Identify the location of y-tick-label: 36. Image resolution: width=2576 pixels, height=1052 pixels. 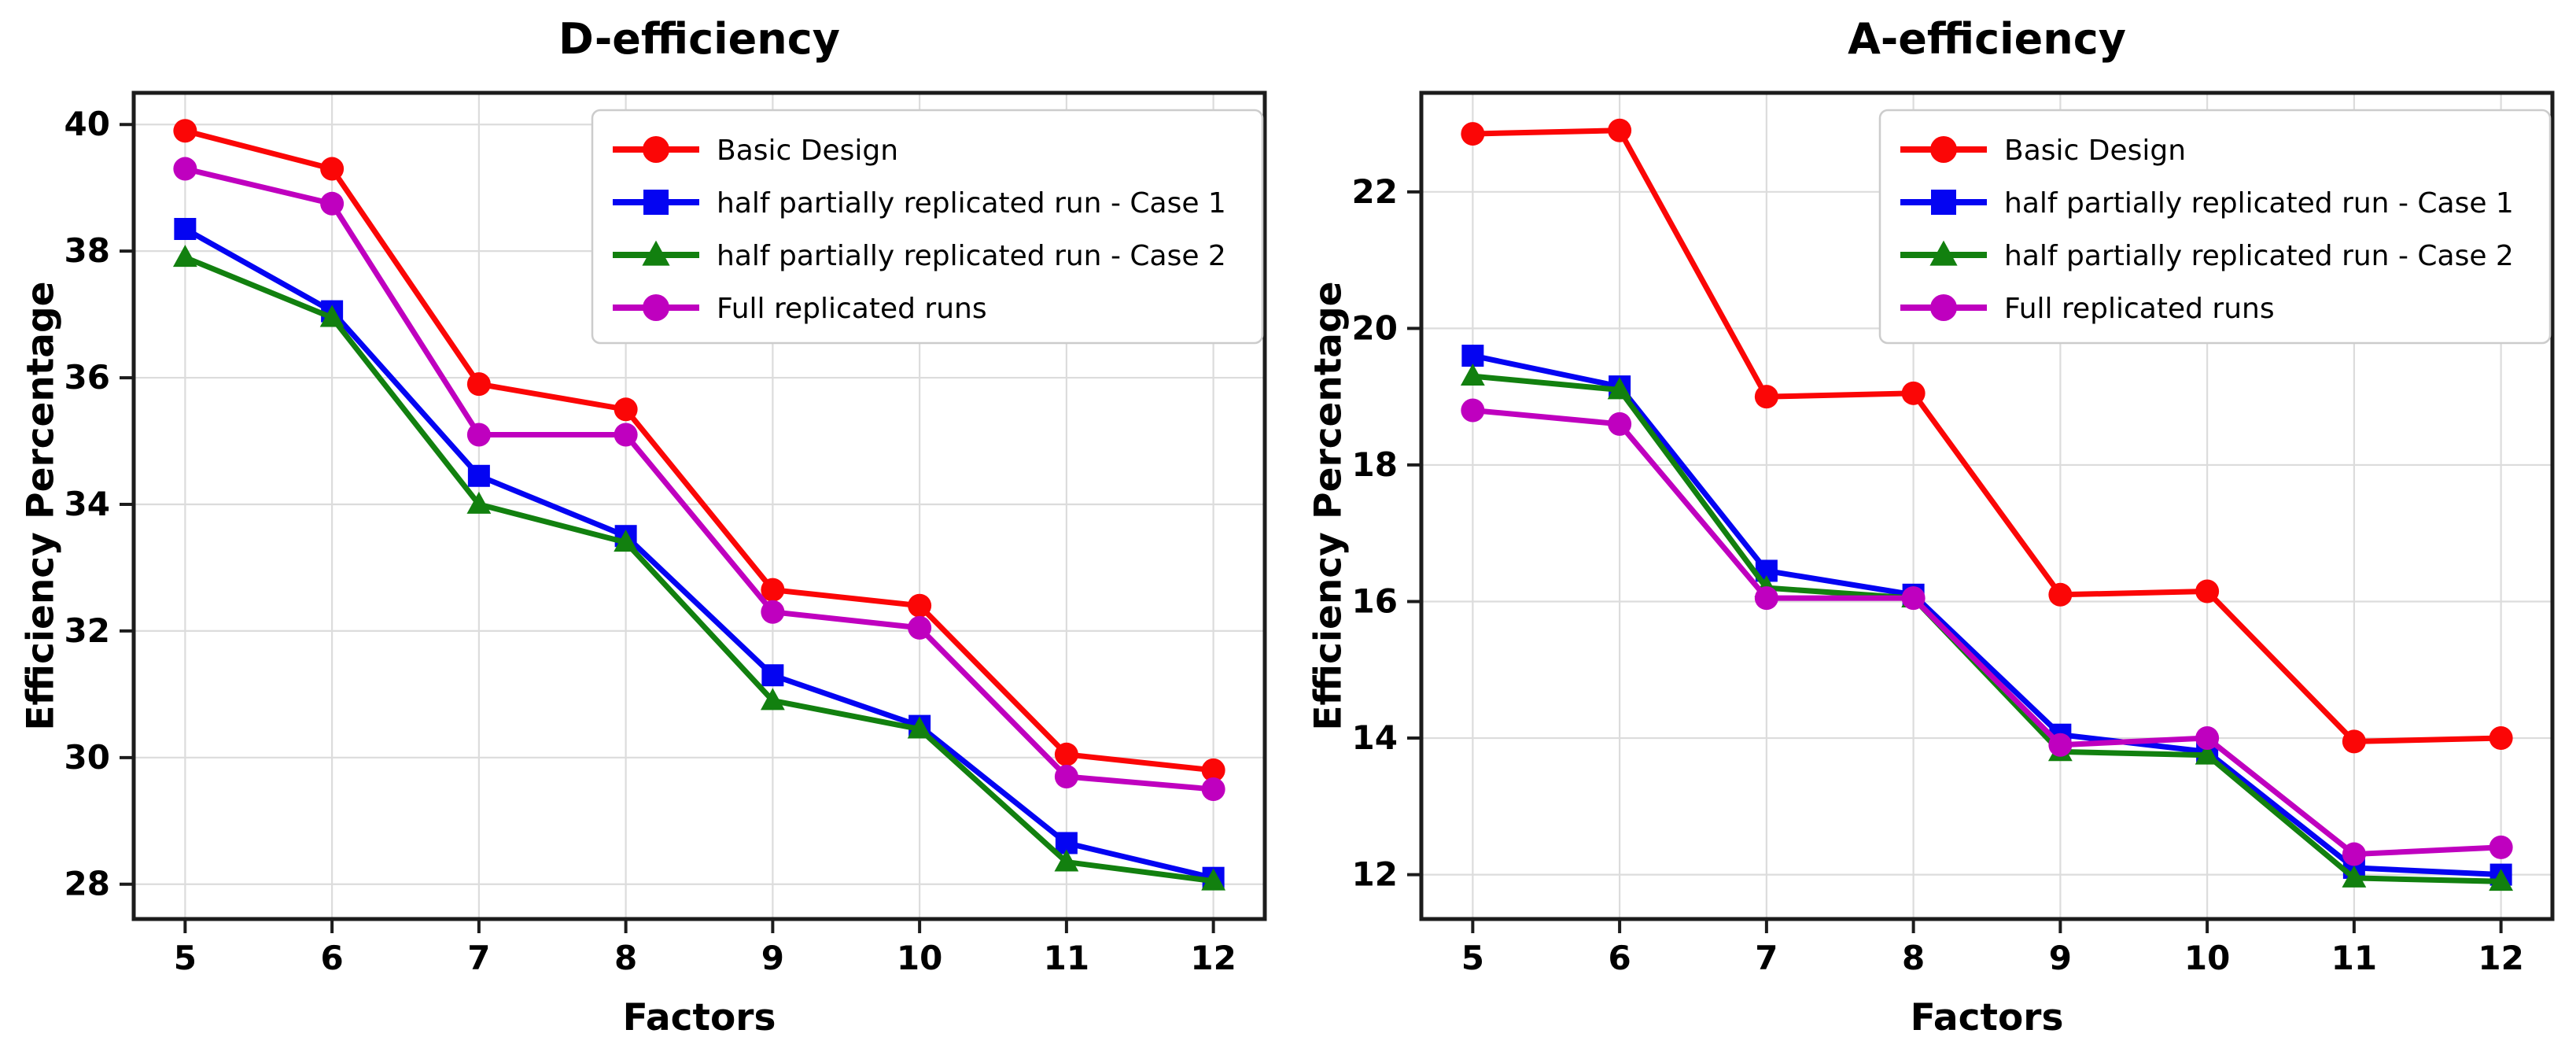
(87, 377).